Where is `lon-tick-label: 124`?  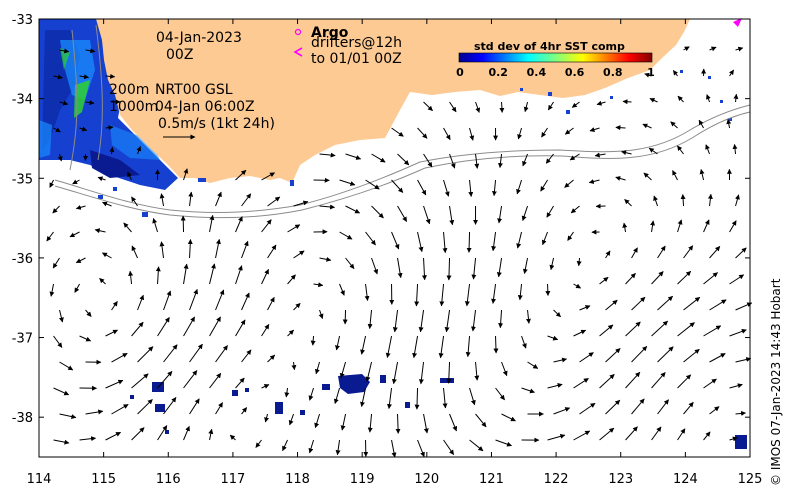 lon-tick-label: 124 is located at coordinates (685, 479).